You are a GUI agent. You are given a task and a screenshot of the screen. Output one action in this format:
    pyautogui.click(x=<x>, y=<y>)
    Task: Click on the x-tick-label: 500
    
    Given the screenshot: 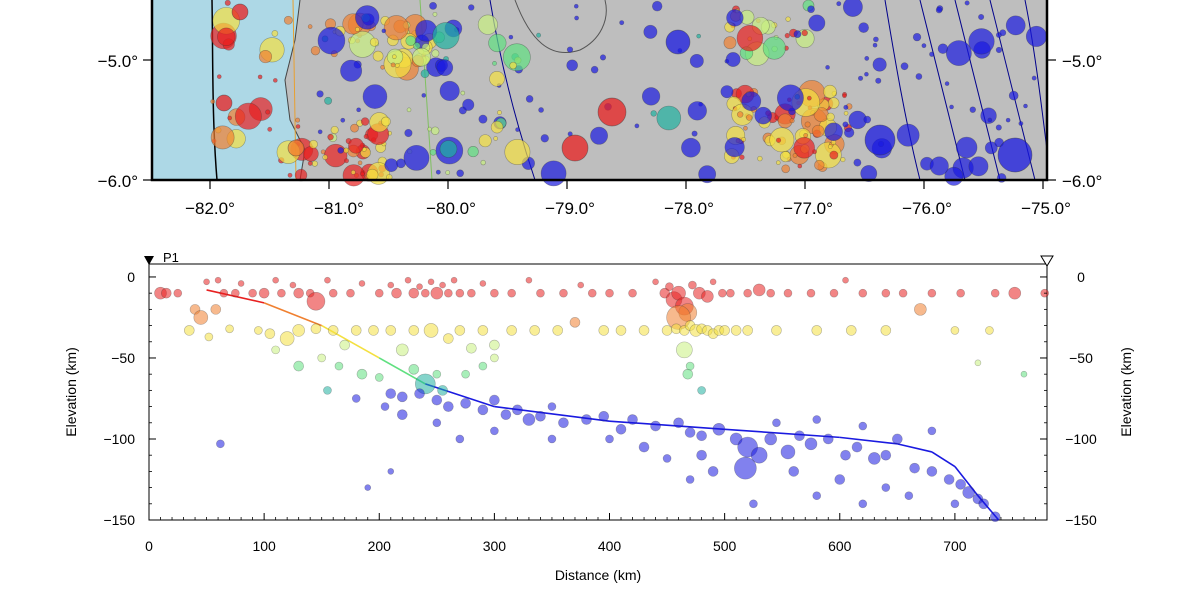 What is the action you would take?
    pyautogui.click(x=725, y=546)
    